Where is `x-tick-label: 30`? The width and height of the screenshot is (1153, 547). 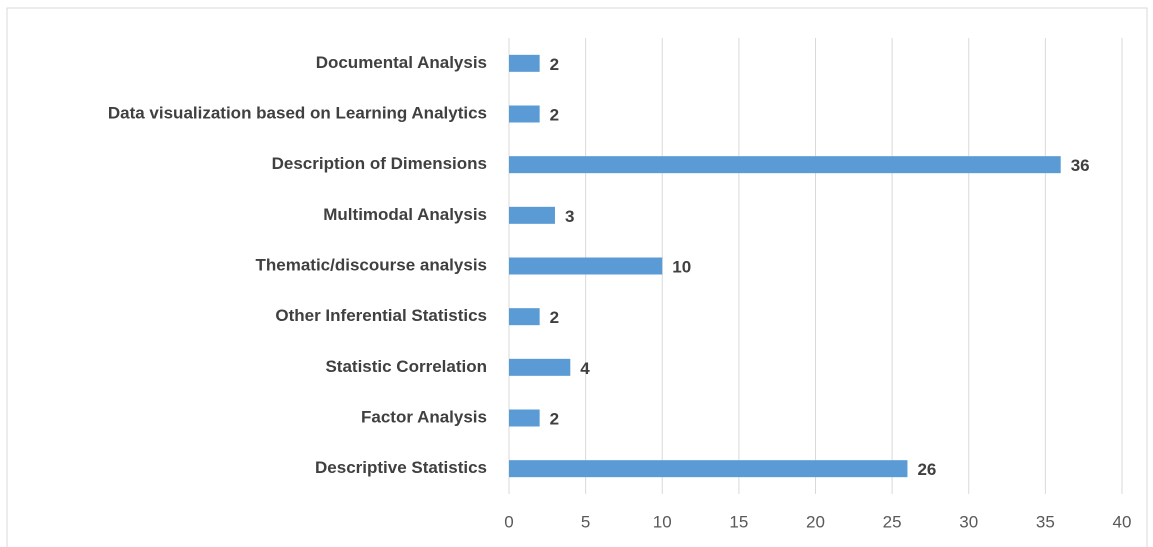
x-tick-label: 30 is located at coordinates (968, 521).